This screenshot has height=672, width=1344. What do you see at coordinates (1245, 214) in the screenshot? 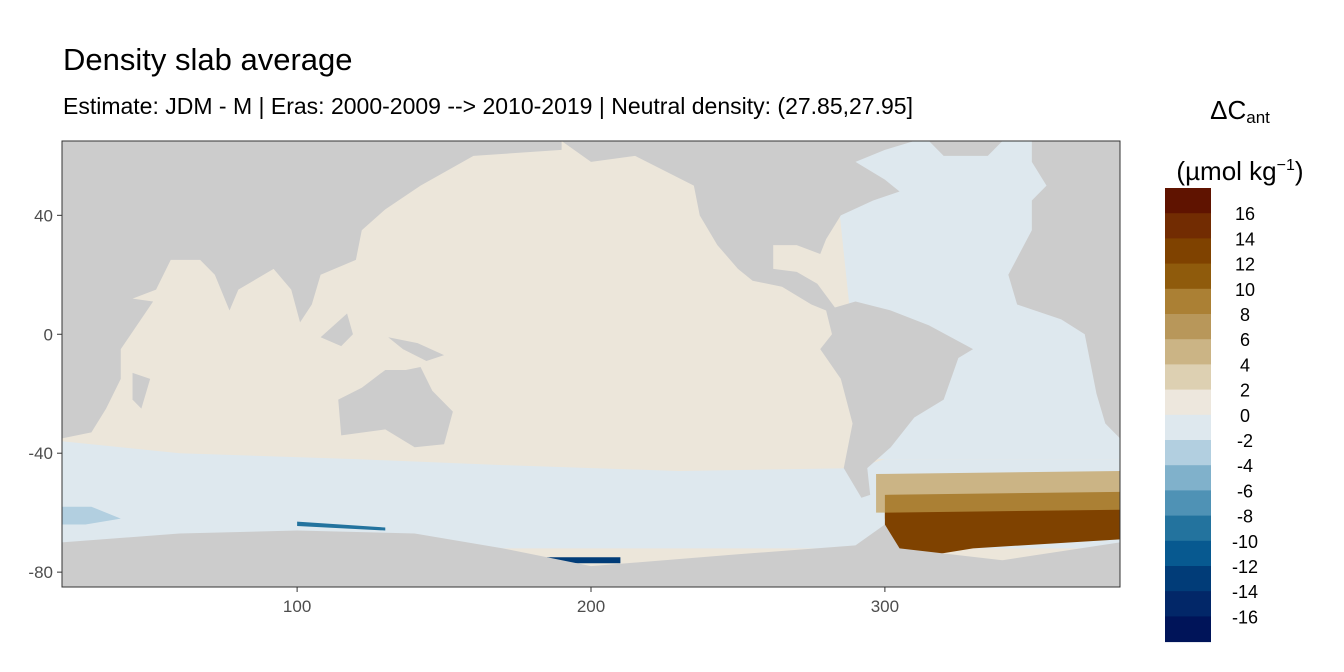
I see `legend-label: 16` at bounding box center [1245, 214].